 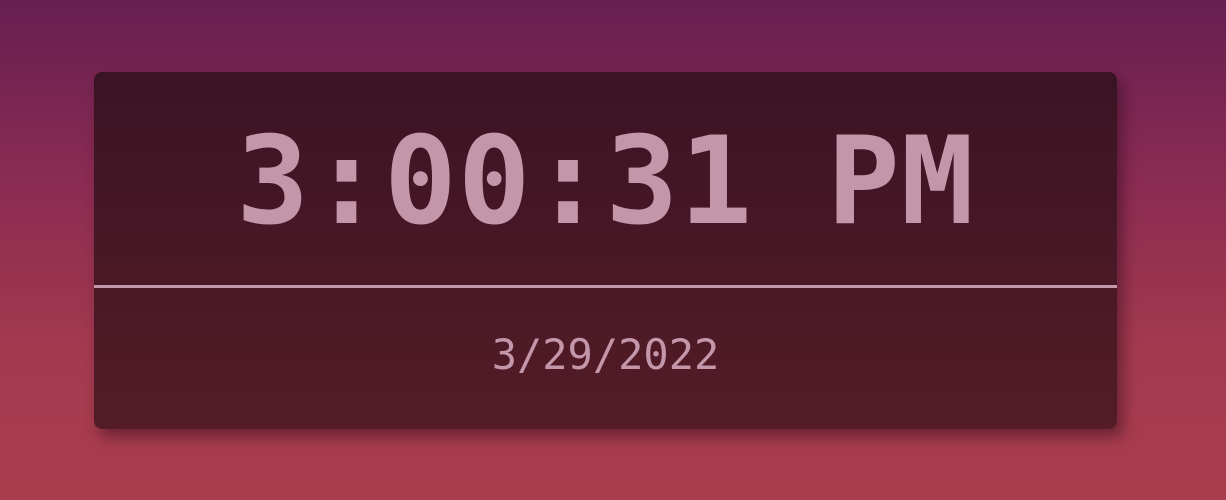 I want to click on date-text: 3/29/2022, so click(x=605, y=354).